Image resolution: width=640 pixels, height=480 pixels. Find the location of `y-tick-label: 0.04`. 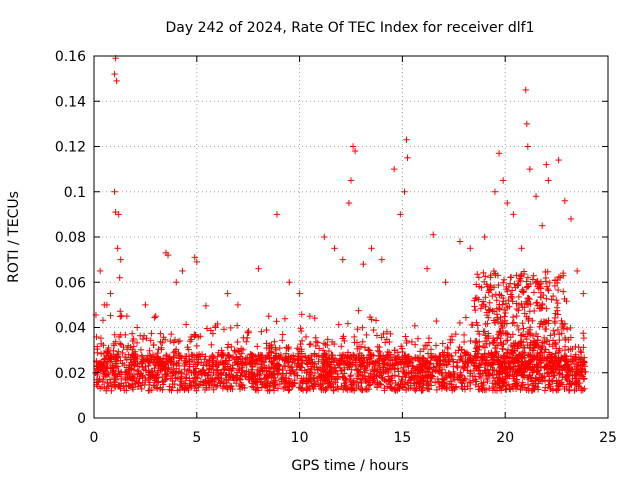

y-tick-label: 0.04 is located at coordinates (70, 329).